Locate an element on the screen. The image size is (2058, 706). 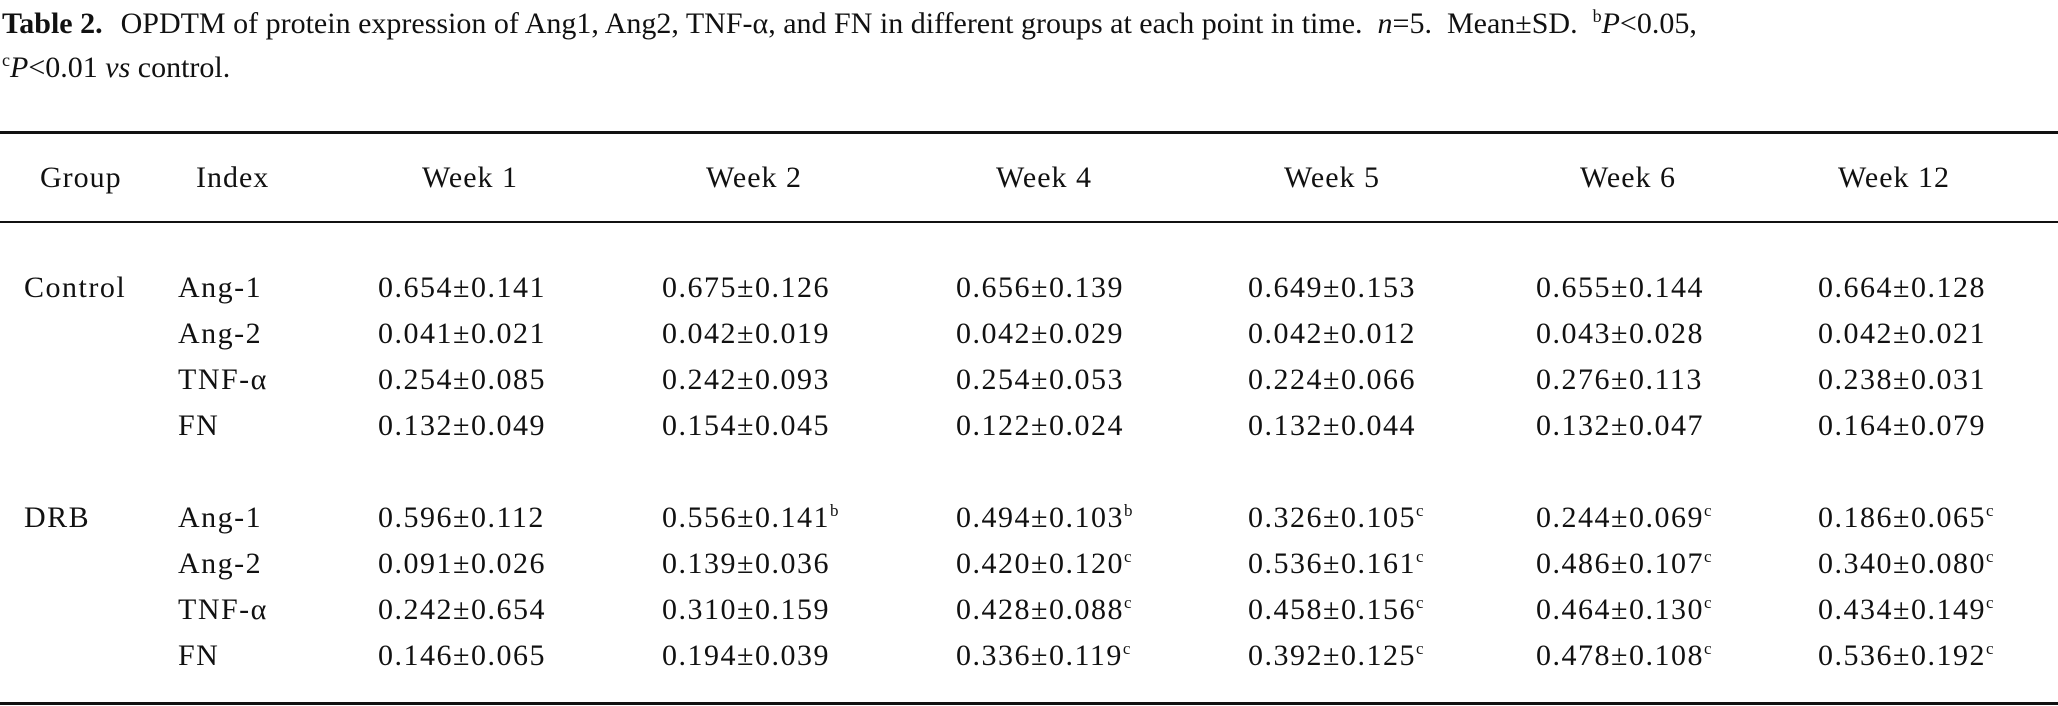
table-cell: 0.242±0.093 is located at coordinates (746, 380).